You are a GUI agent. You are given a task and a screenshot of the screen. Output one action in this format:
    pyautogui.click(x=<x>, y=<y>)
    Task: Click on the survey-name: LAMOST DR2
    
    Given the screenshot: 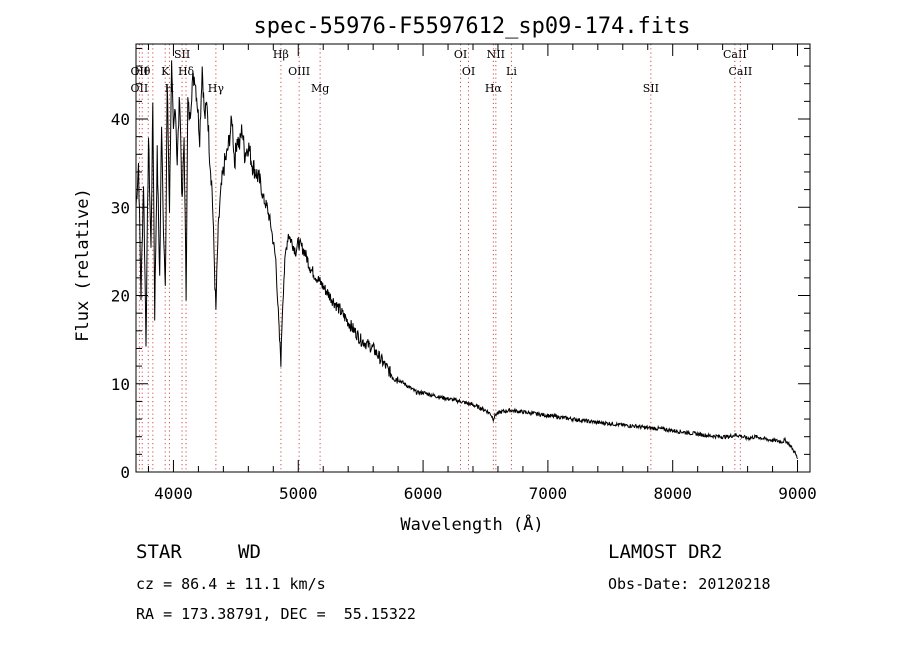 What is the action you would take?
    pyautogui.click(x=665, y=552)
    